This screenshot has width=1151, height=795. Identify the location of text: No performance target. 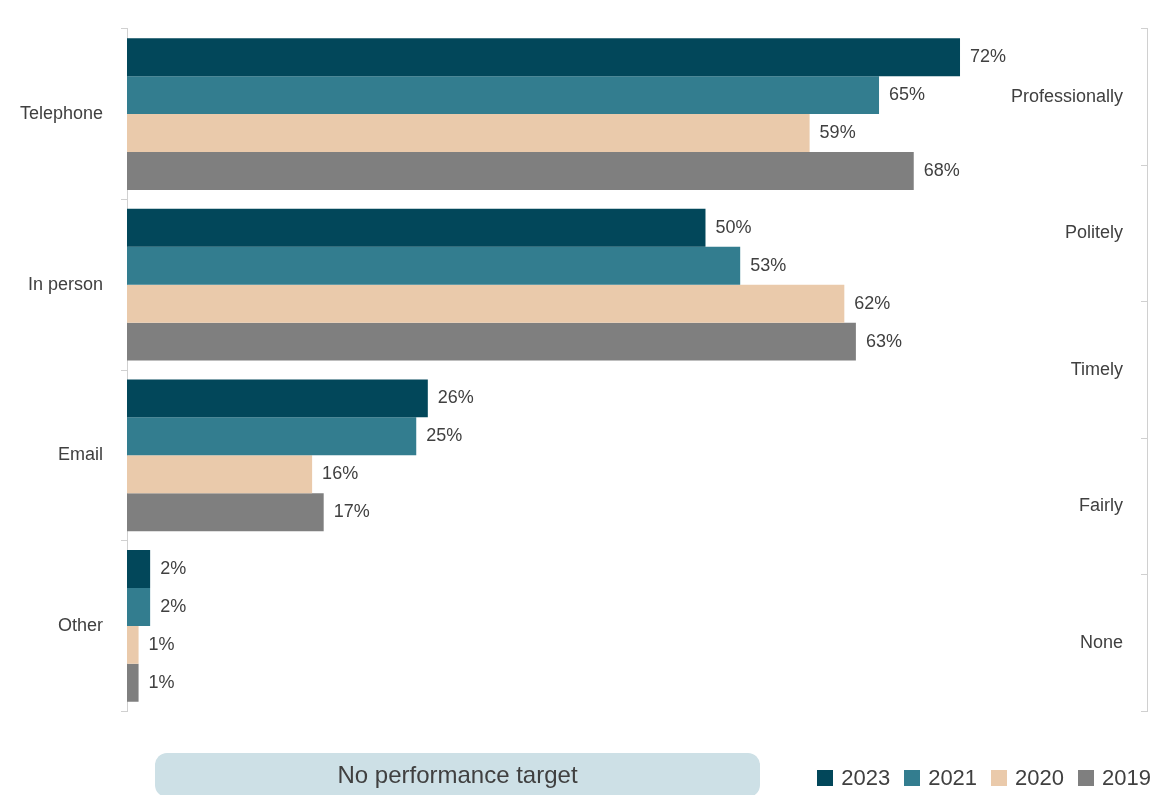
(457, 774).